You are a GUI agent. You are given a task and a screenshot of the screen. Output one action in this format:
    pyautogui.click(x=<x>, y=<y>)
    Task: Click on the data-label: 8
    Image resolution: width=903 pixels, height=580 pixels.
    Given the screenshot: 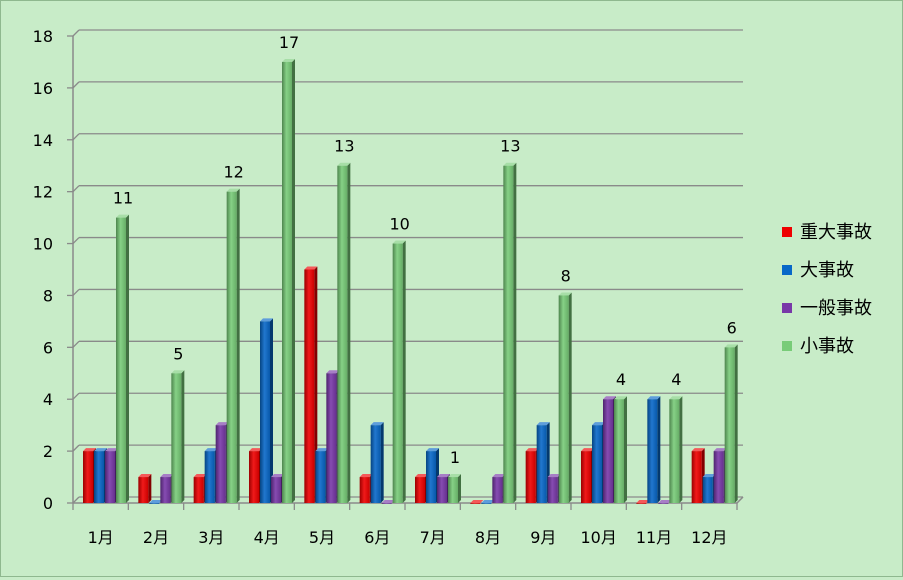 What is the action you would take?
    pyautogui.click(x=566, y=275)
    